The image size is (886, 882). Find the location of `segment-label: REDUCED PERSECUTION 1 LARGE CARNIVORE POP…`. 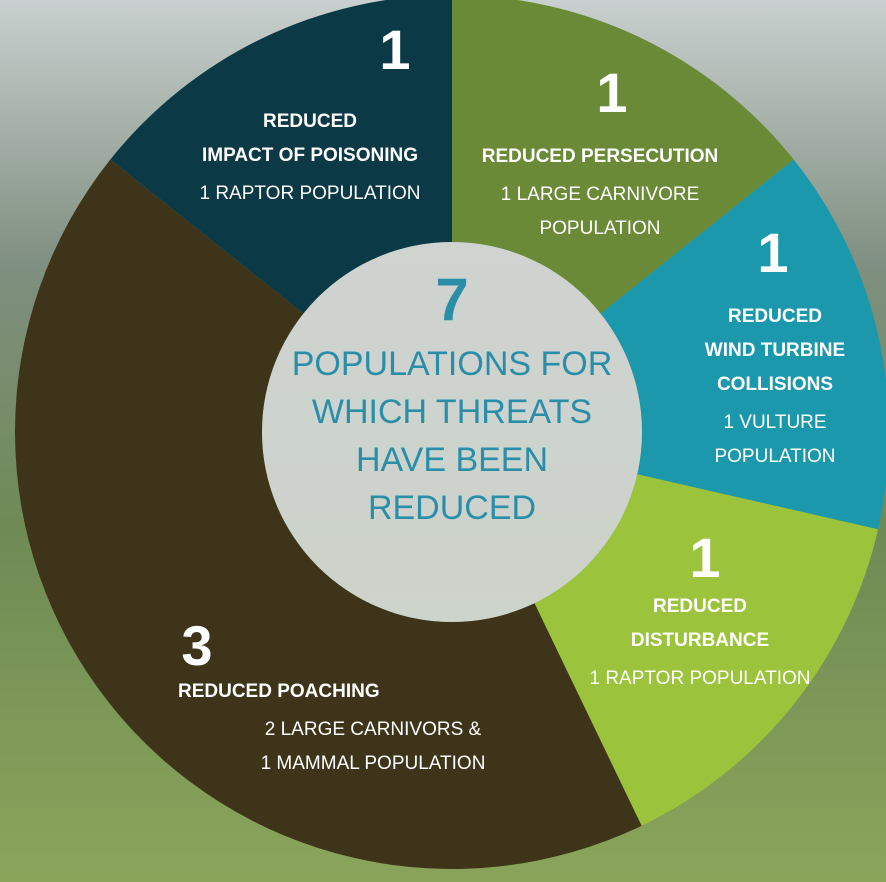

segment-label: REDUCED PERSECUTION 1 LARGE CARNIVORE POP… is located at coordinates (600, 193).